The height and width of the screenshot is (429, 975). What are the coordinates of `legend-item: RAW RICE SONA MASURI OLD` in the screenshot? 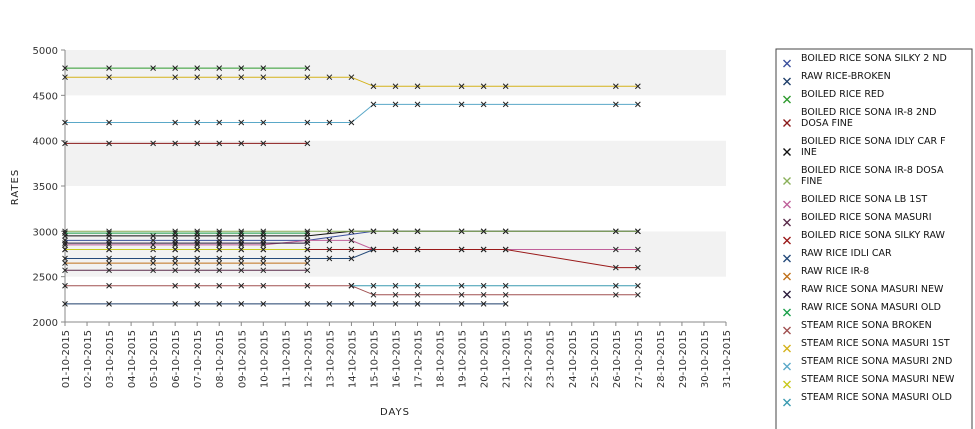 It's located at (862, 309).